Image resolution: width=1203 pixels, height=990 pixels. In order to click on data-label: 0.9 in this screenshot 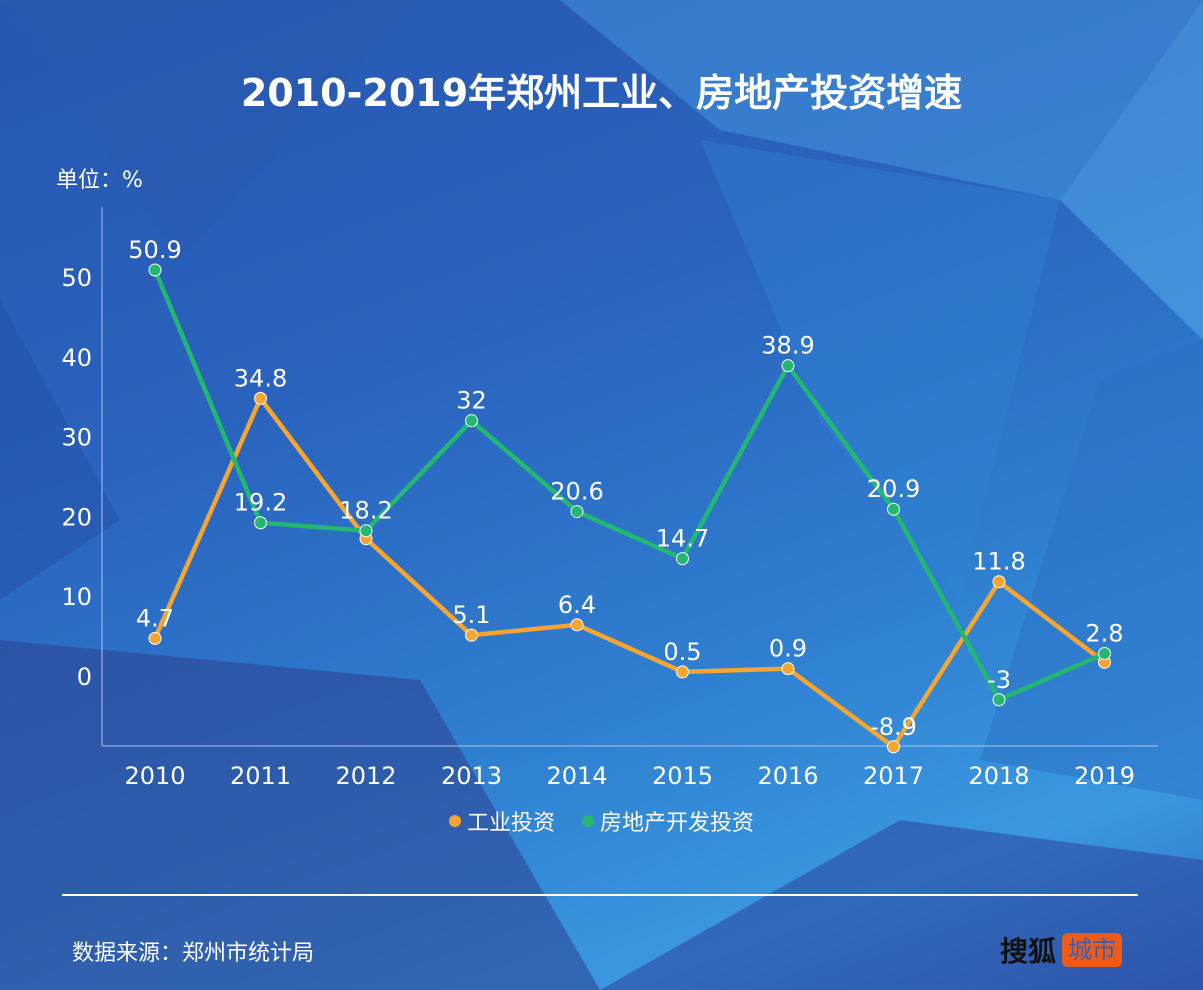, I will do `click(788, 649)`.